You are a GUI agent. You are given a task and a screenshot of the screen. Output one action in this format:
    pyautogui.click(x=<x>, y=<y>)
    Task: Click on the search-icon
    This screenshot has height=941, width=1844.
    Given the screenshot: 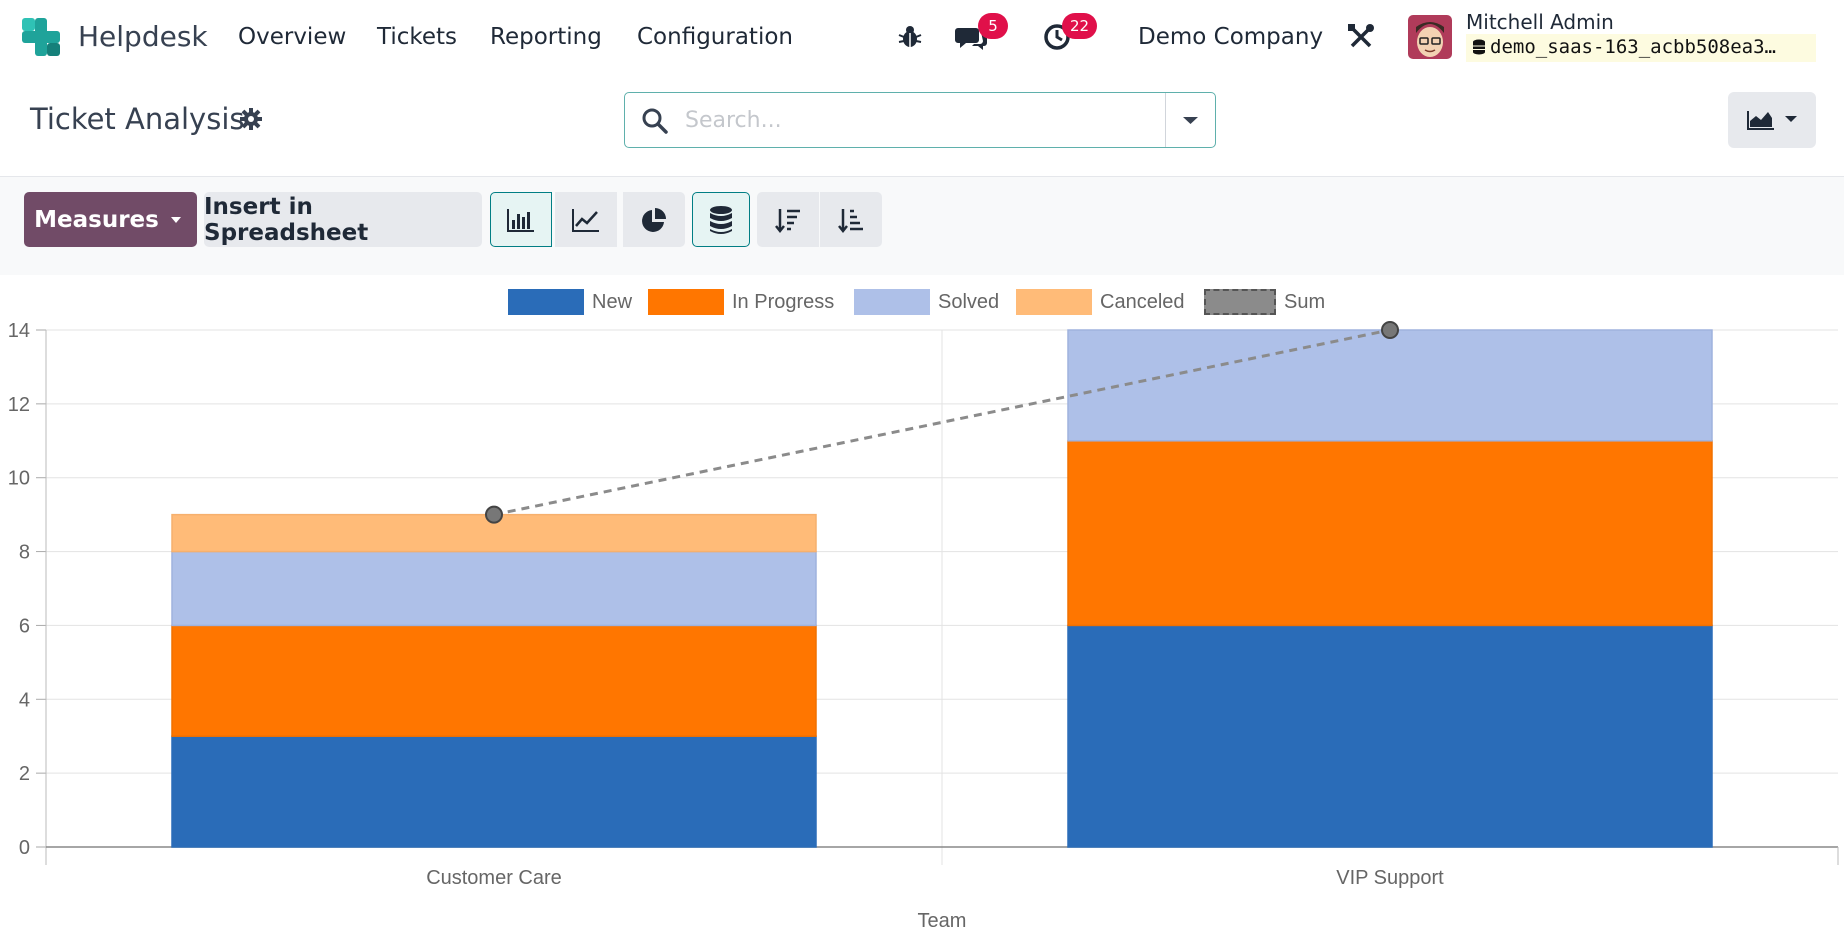 What is the action you would take?
    pyautogui.click(x=655, y=121)
    